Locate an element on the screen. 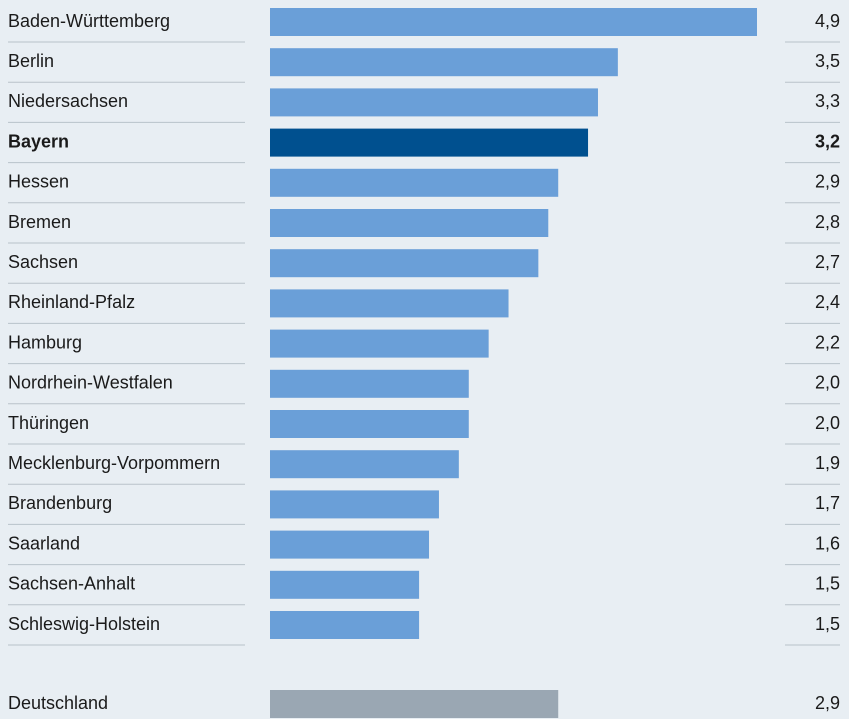  category-label: Schleswig-Holstein is located at coordinates (84, 624).